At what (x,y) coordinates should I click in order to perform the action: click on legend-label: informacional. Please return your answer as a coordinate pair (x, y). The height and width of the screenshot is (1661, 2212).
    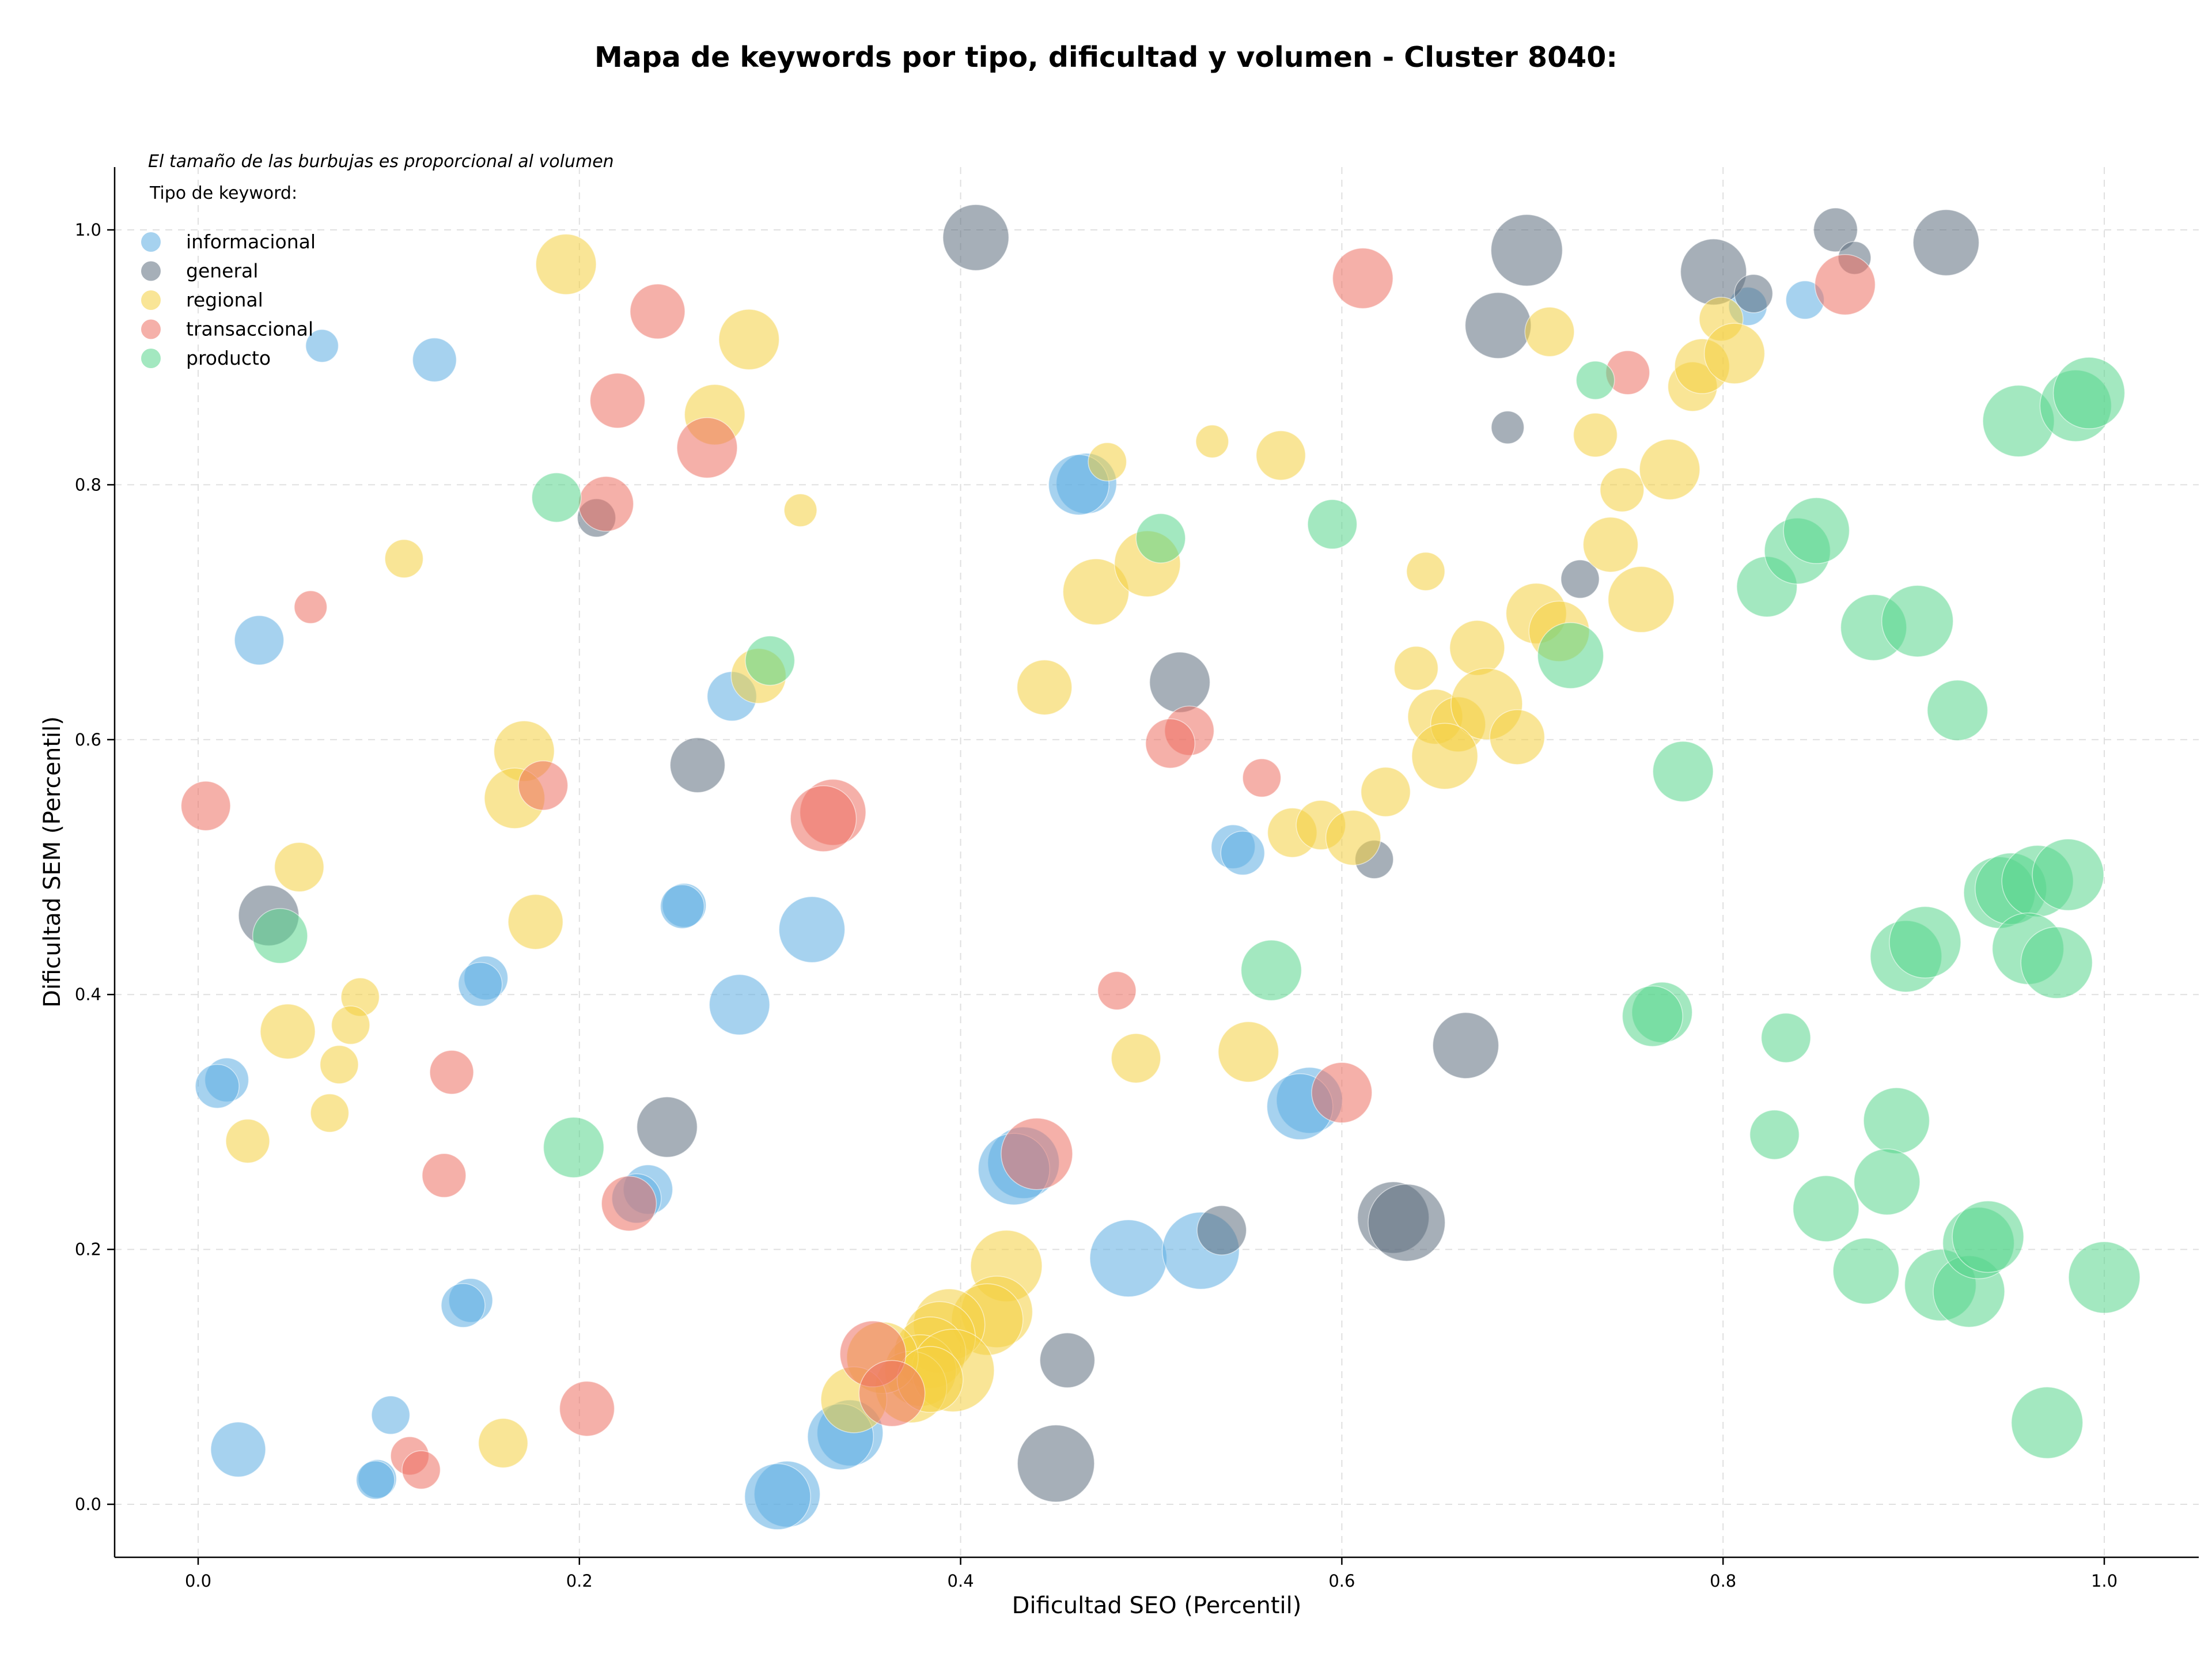
    Looking at the image, I should click on (251, 241).